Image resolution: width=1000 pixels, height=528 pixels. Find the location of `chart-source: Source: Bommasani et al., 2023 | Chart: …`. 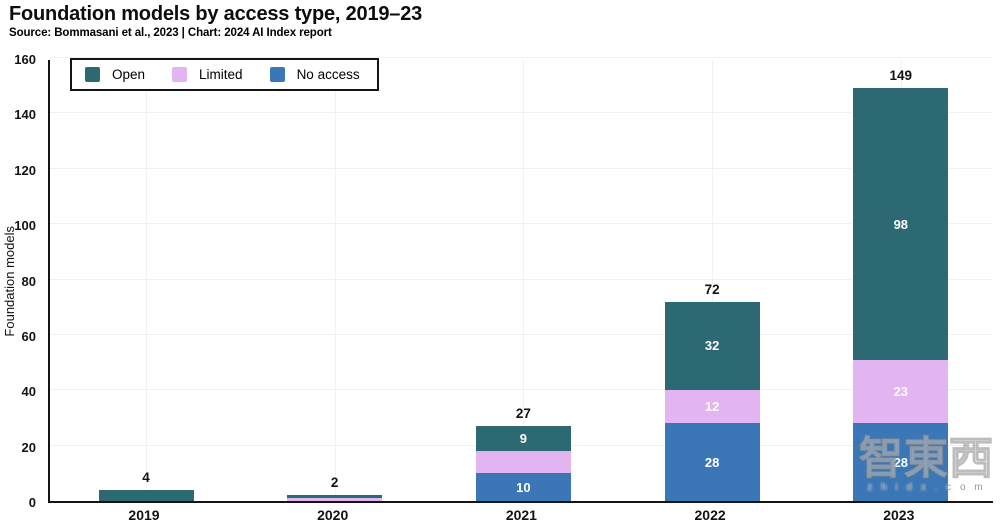

chart-source: Source: Bommasani et al., 2023 | Chart: … is located at coordinates (170, 33).